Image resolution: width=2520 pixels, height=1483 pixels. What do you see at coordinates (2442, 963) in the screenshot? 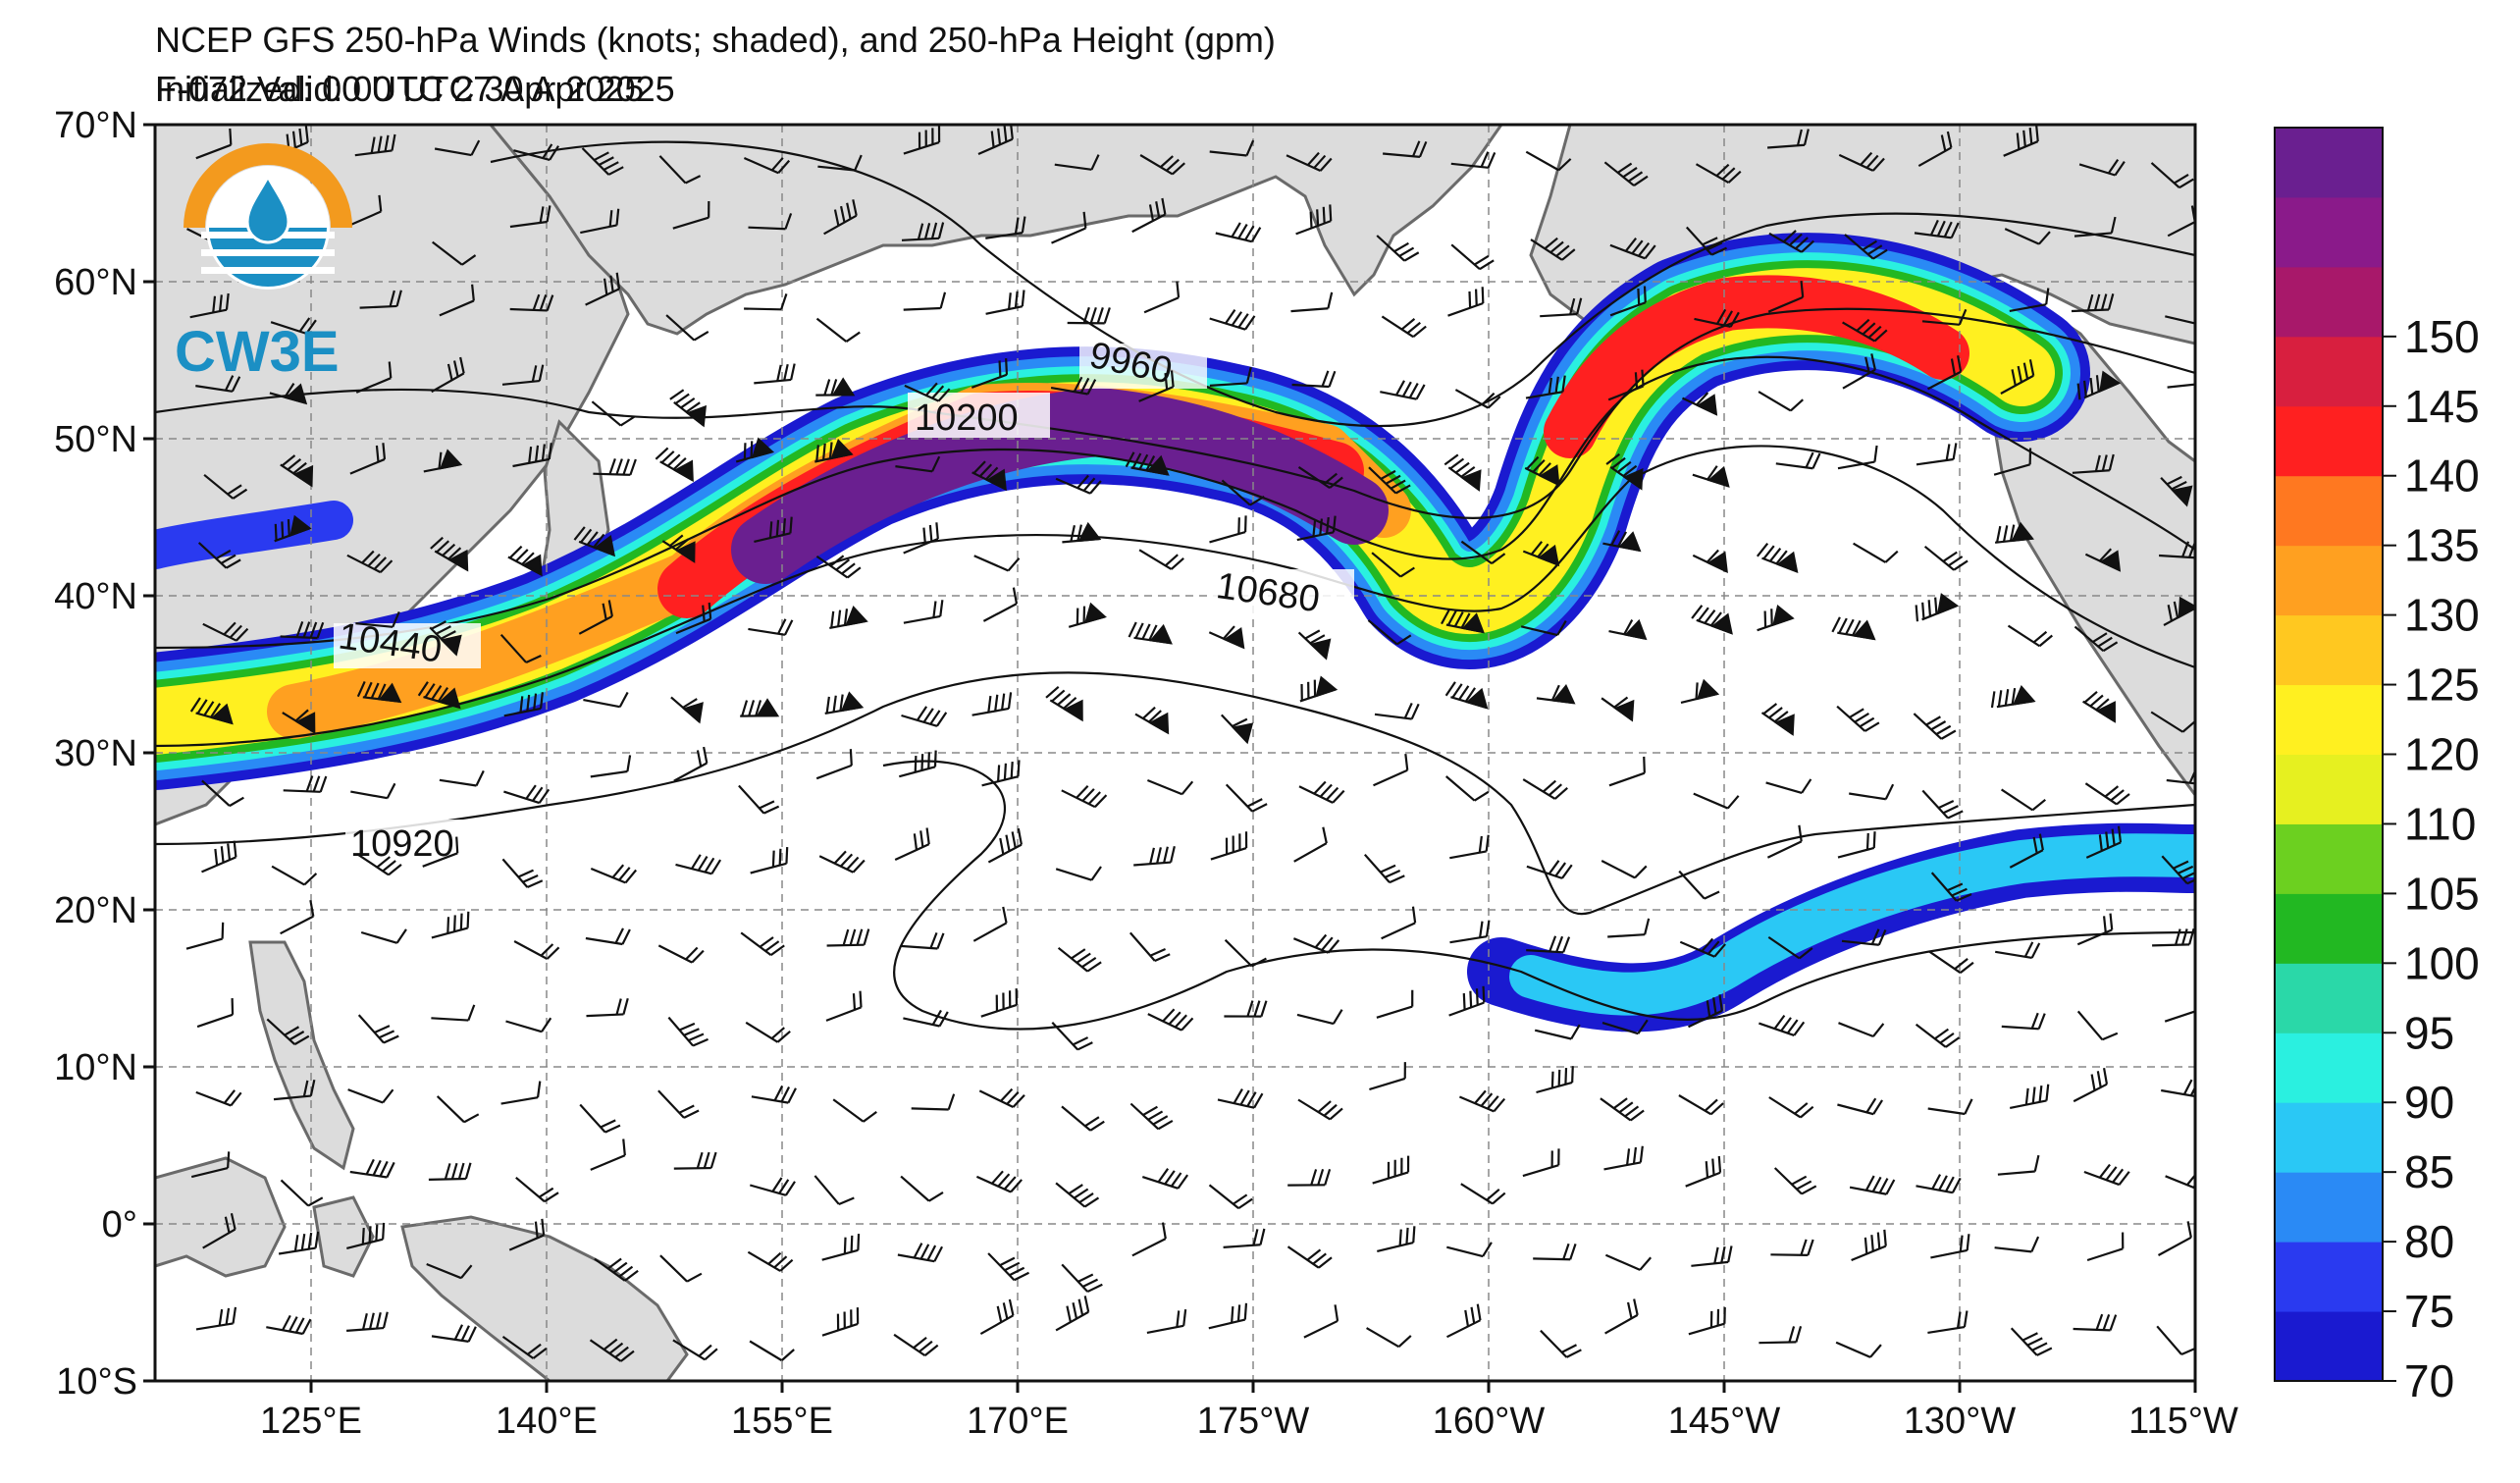
I see `colorbar-tick-label: 100` at bounding box center [2442, 963].